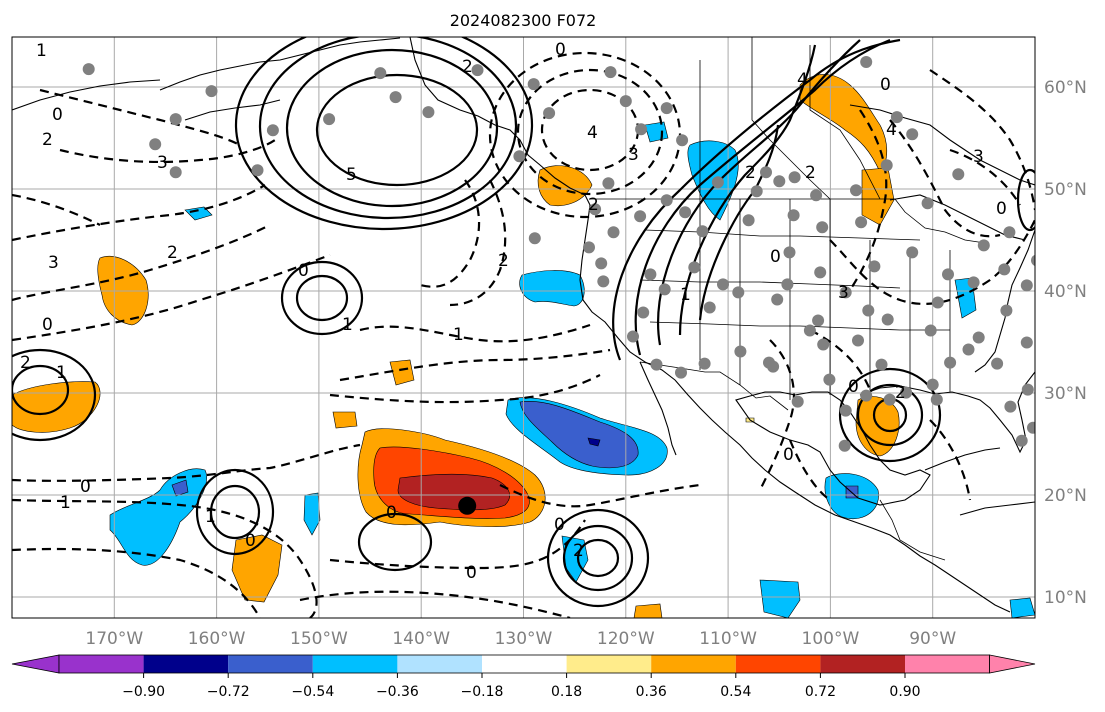 The width and height of the screenshot is (1105, 712). What do you see at coordinates (421, 639) in the screenshot?
I see `longitude-tick-label: 140°W` at bounding box center [421, 639].